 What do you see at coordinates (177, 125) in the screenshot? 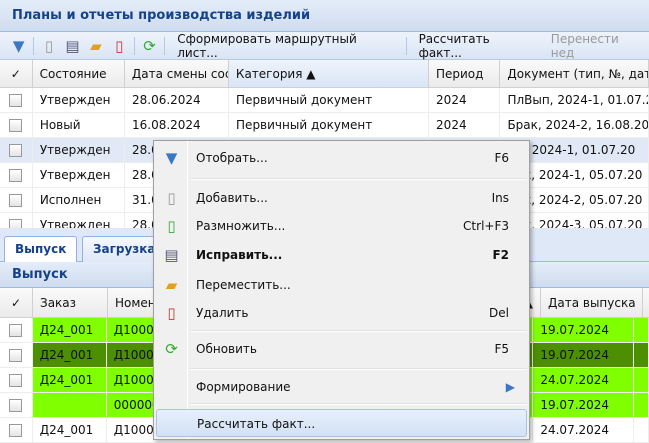
I see `cell: 16.08.2024` at bounding box center [177, 125].